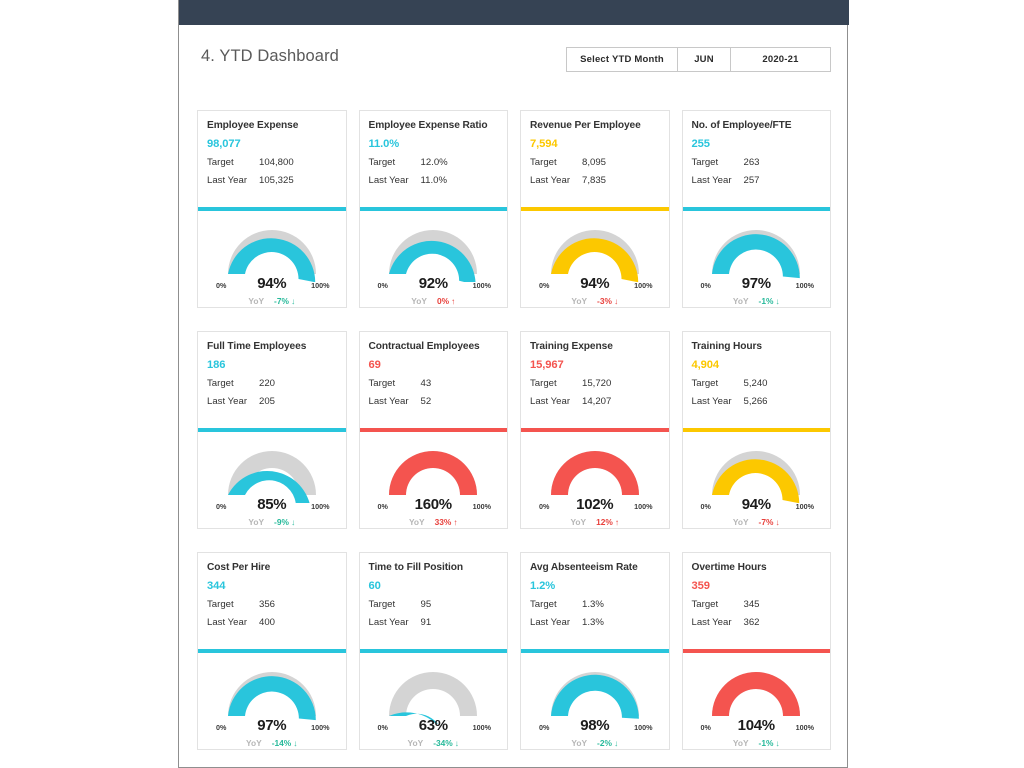  What do you see at coordinates (595, 301) in the screenshot?
I see `kpi-yoy-row: YoY -3% ↓` at bounding box center [595, 301].